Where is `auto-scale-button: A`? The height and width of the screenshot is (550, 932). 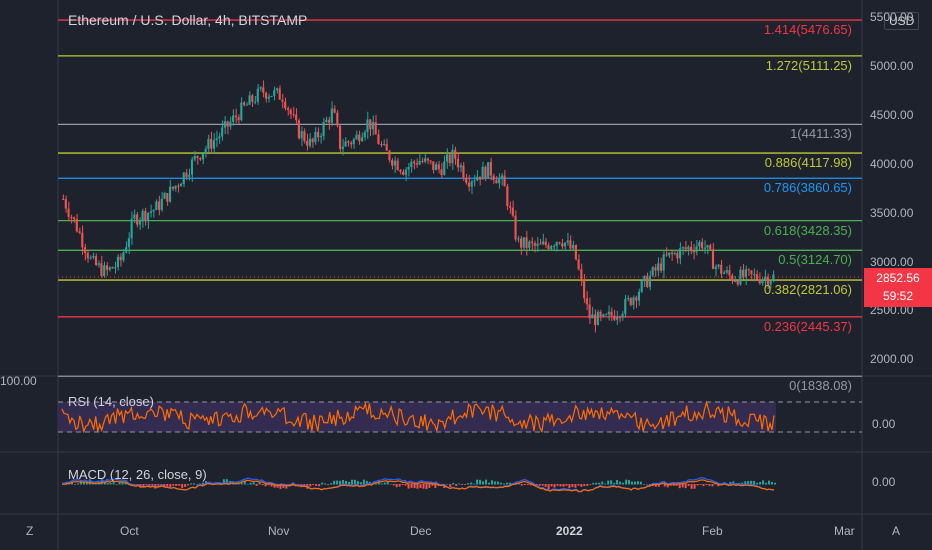 auto-scale-button: A is located at coordinates (896, 531).